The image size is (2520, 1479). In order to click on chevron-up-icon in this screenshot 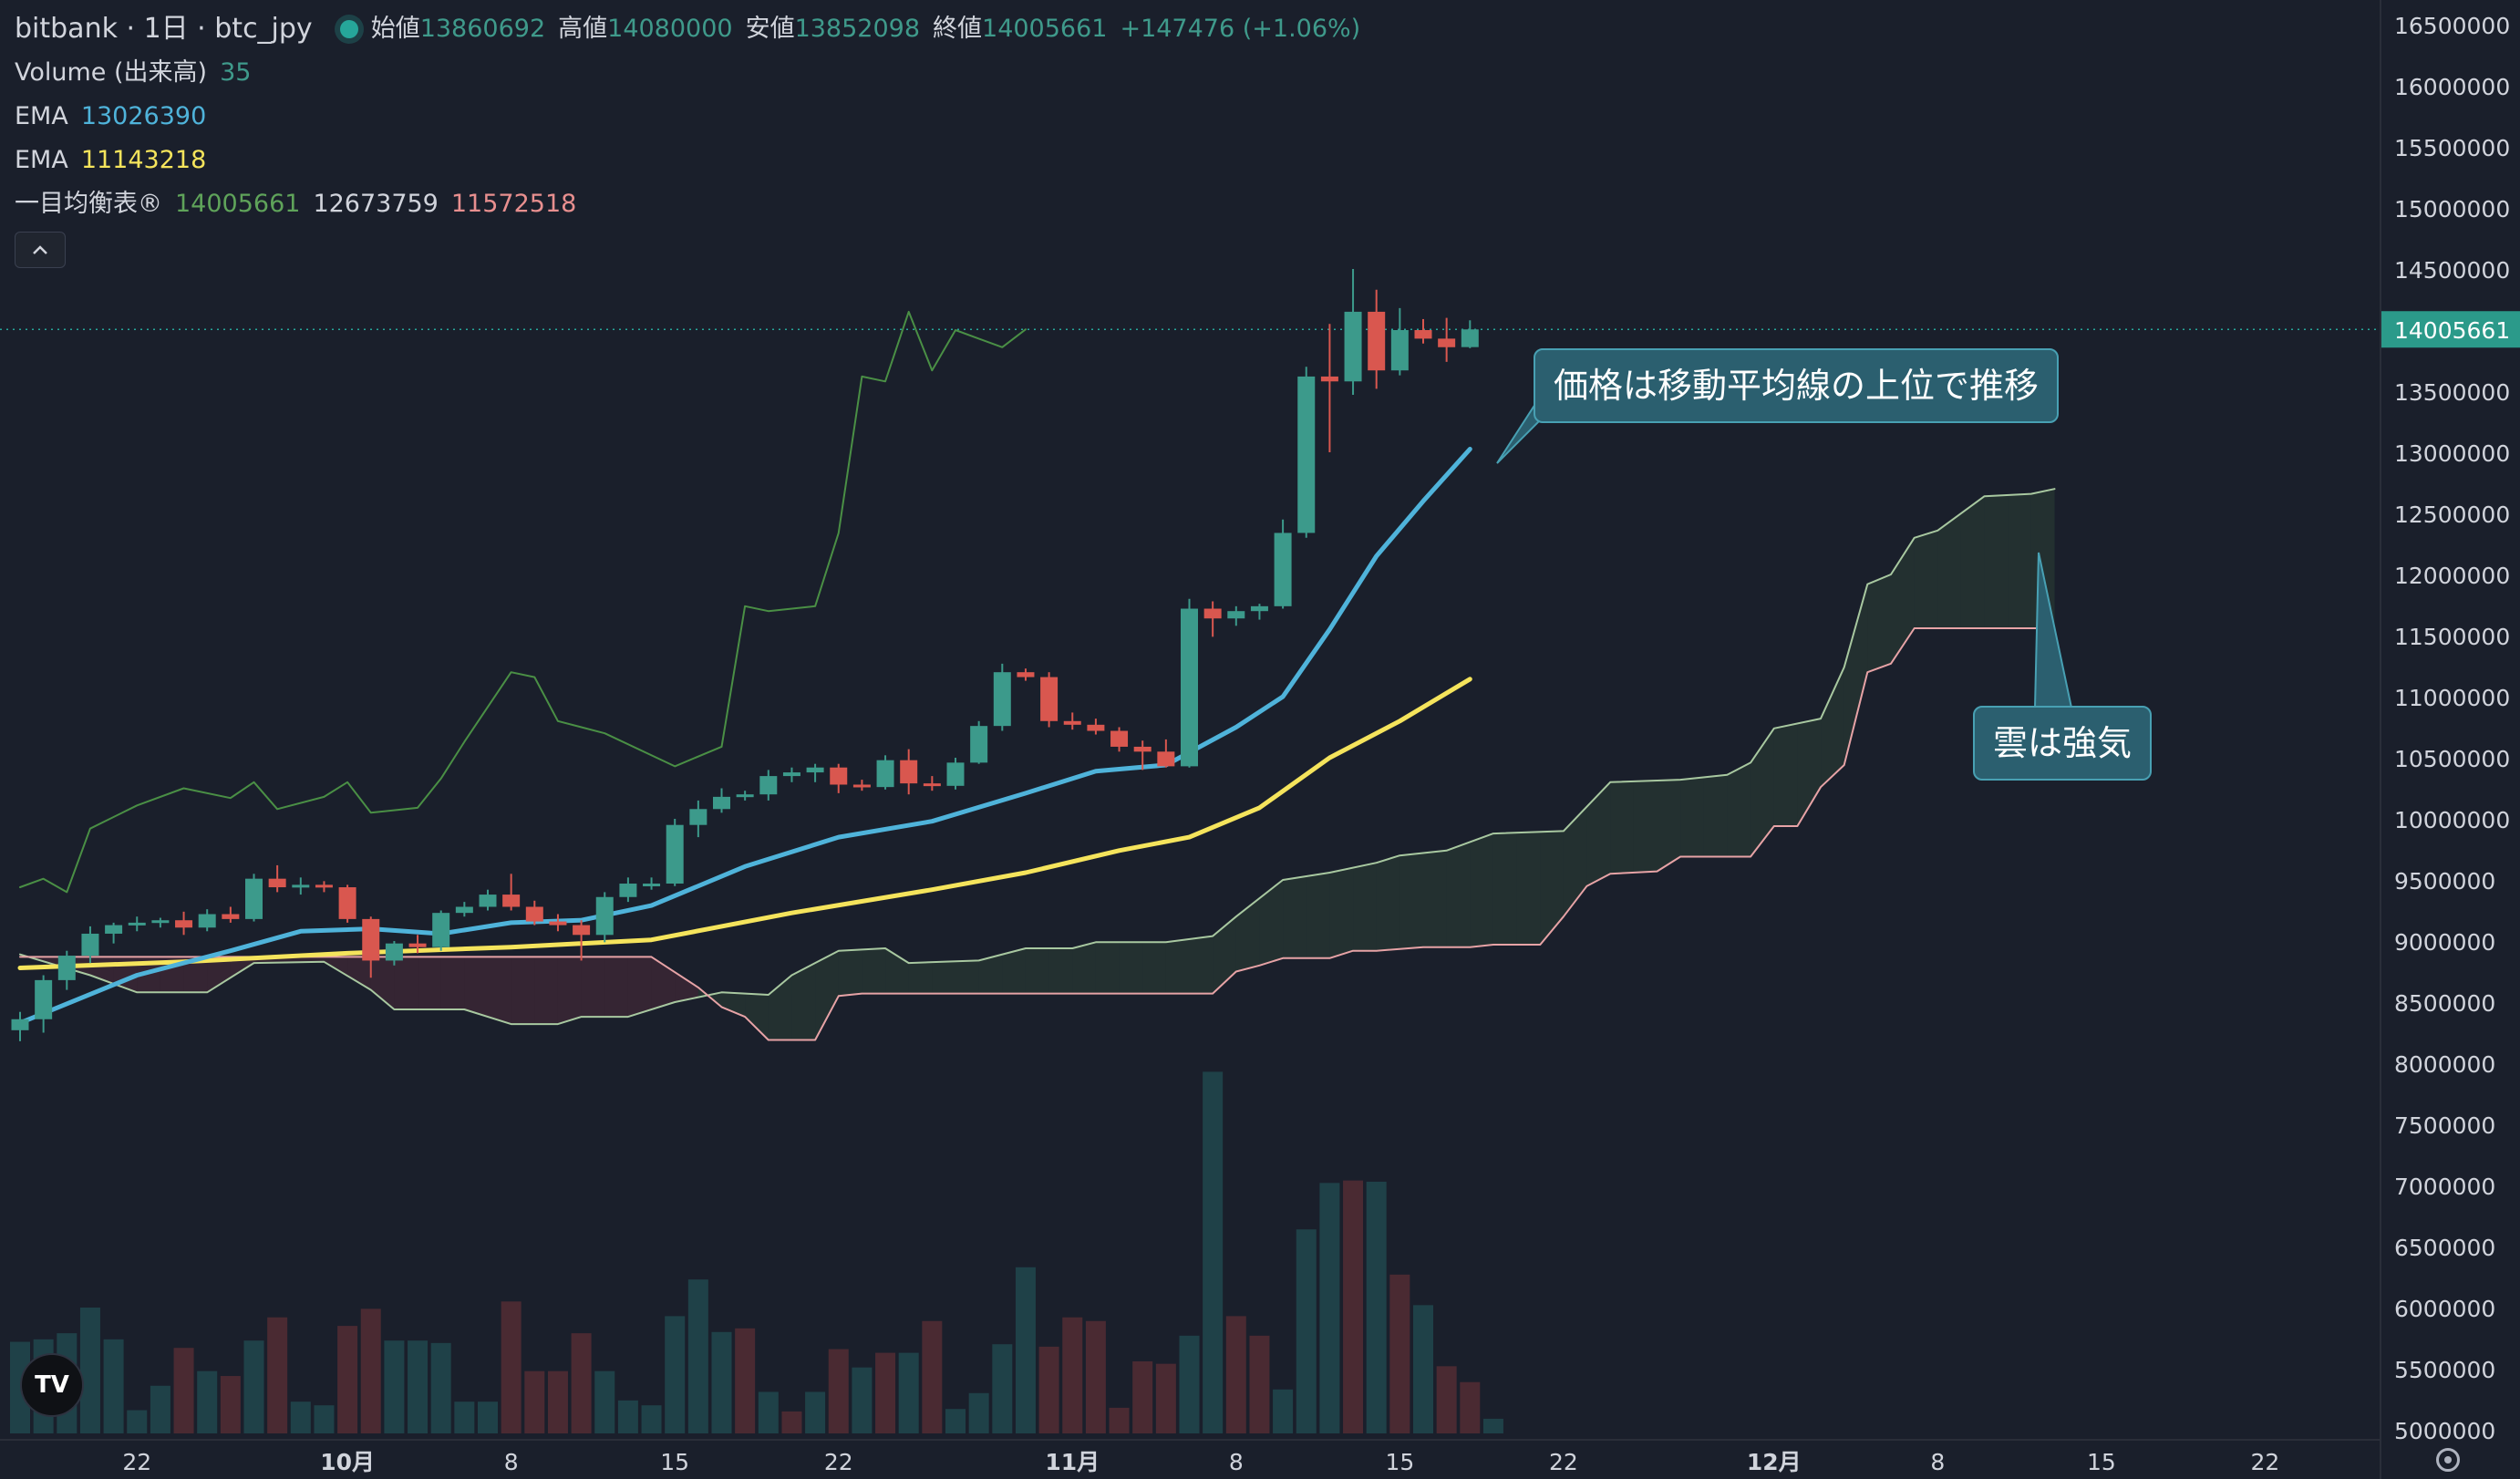, I will do `click(40, 249)`.